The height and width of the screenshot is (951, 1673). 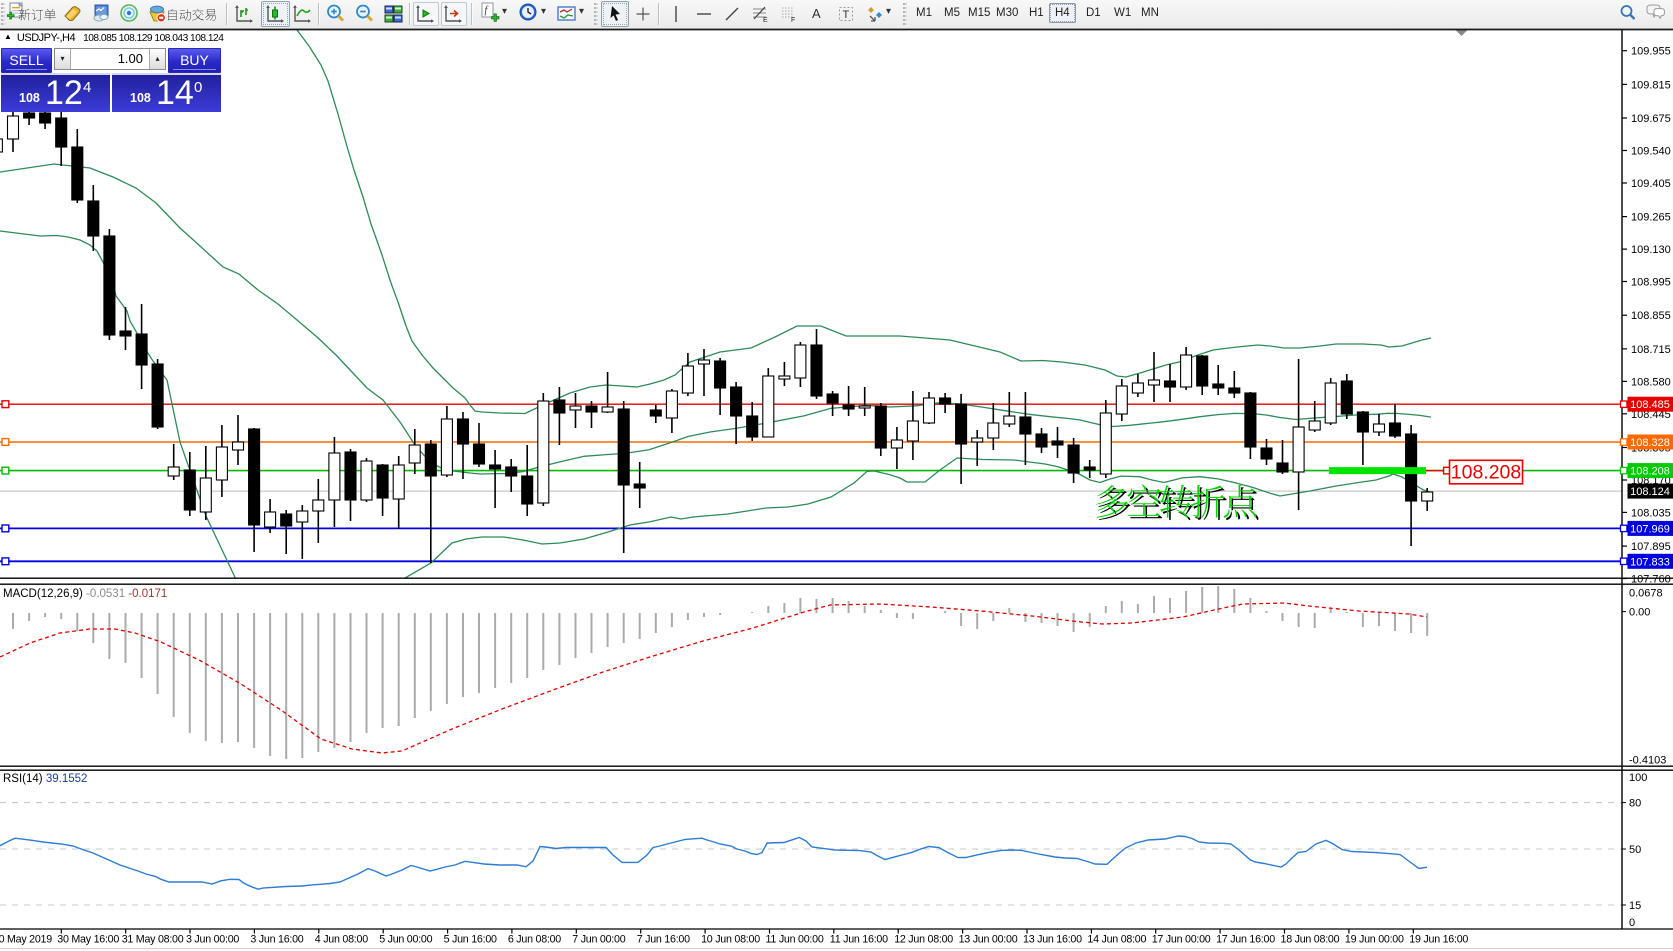 What do you see at coordinates (1438, 940) in the screenshot?
I see `svg-text: 19 Jun 16:00` at bounding box center [1438, 940].